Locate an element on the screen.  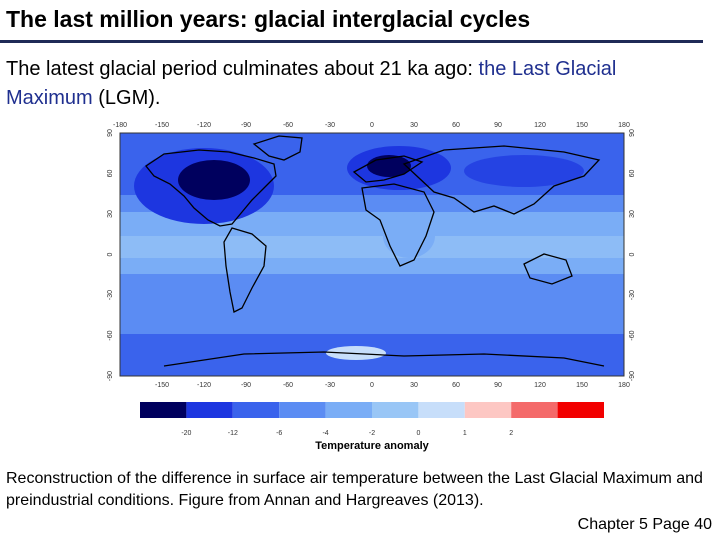
lon-tick-top: -150 is located at coordinates (162, 125).